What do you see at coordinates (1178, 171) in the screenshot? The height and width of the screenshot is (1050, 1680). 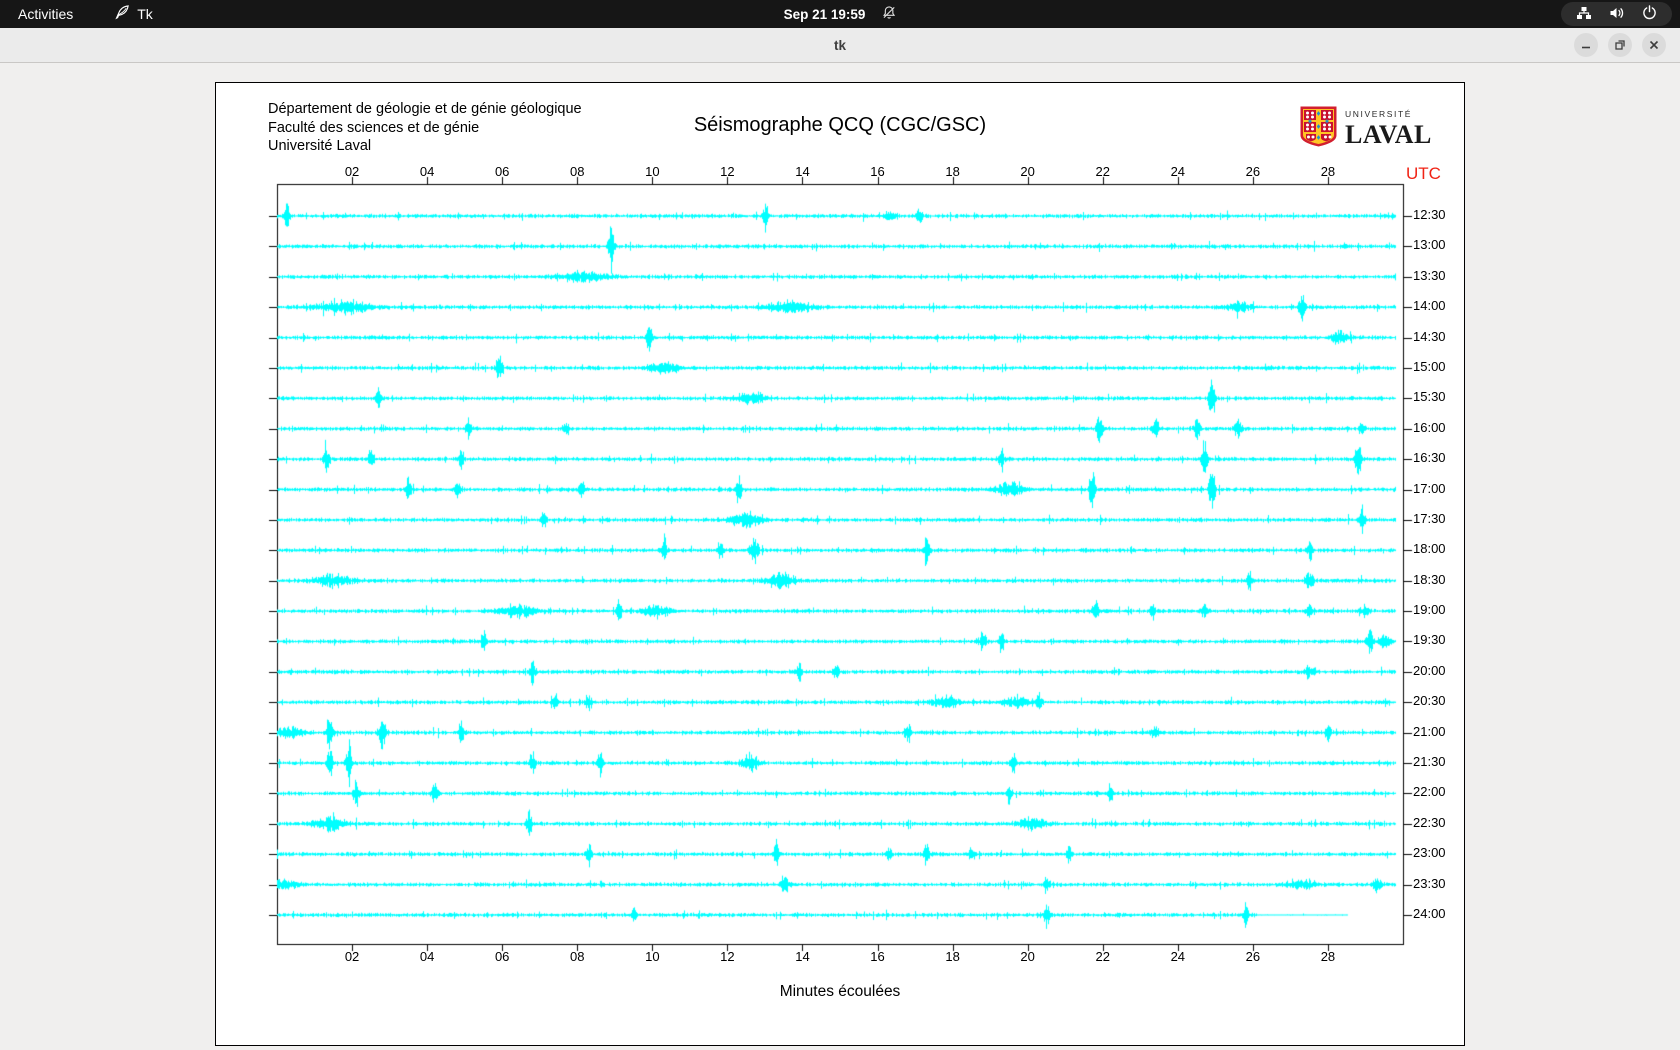 I see `x-tick-label-top: 24` at bounding box center [1178, 171].